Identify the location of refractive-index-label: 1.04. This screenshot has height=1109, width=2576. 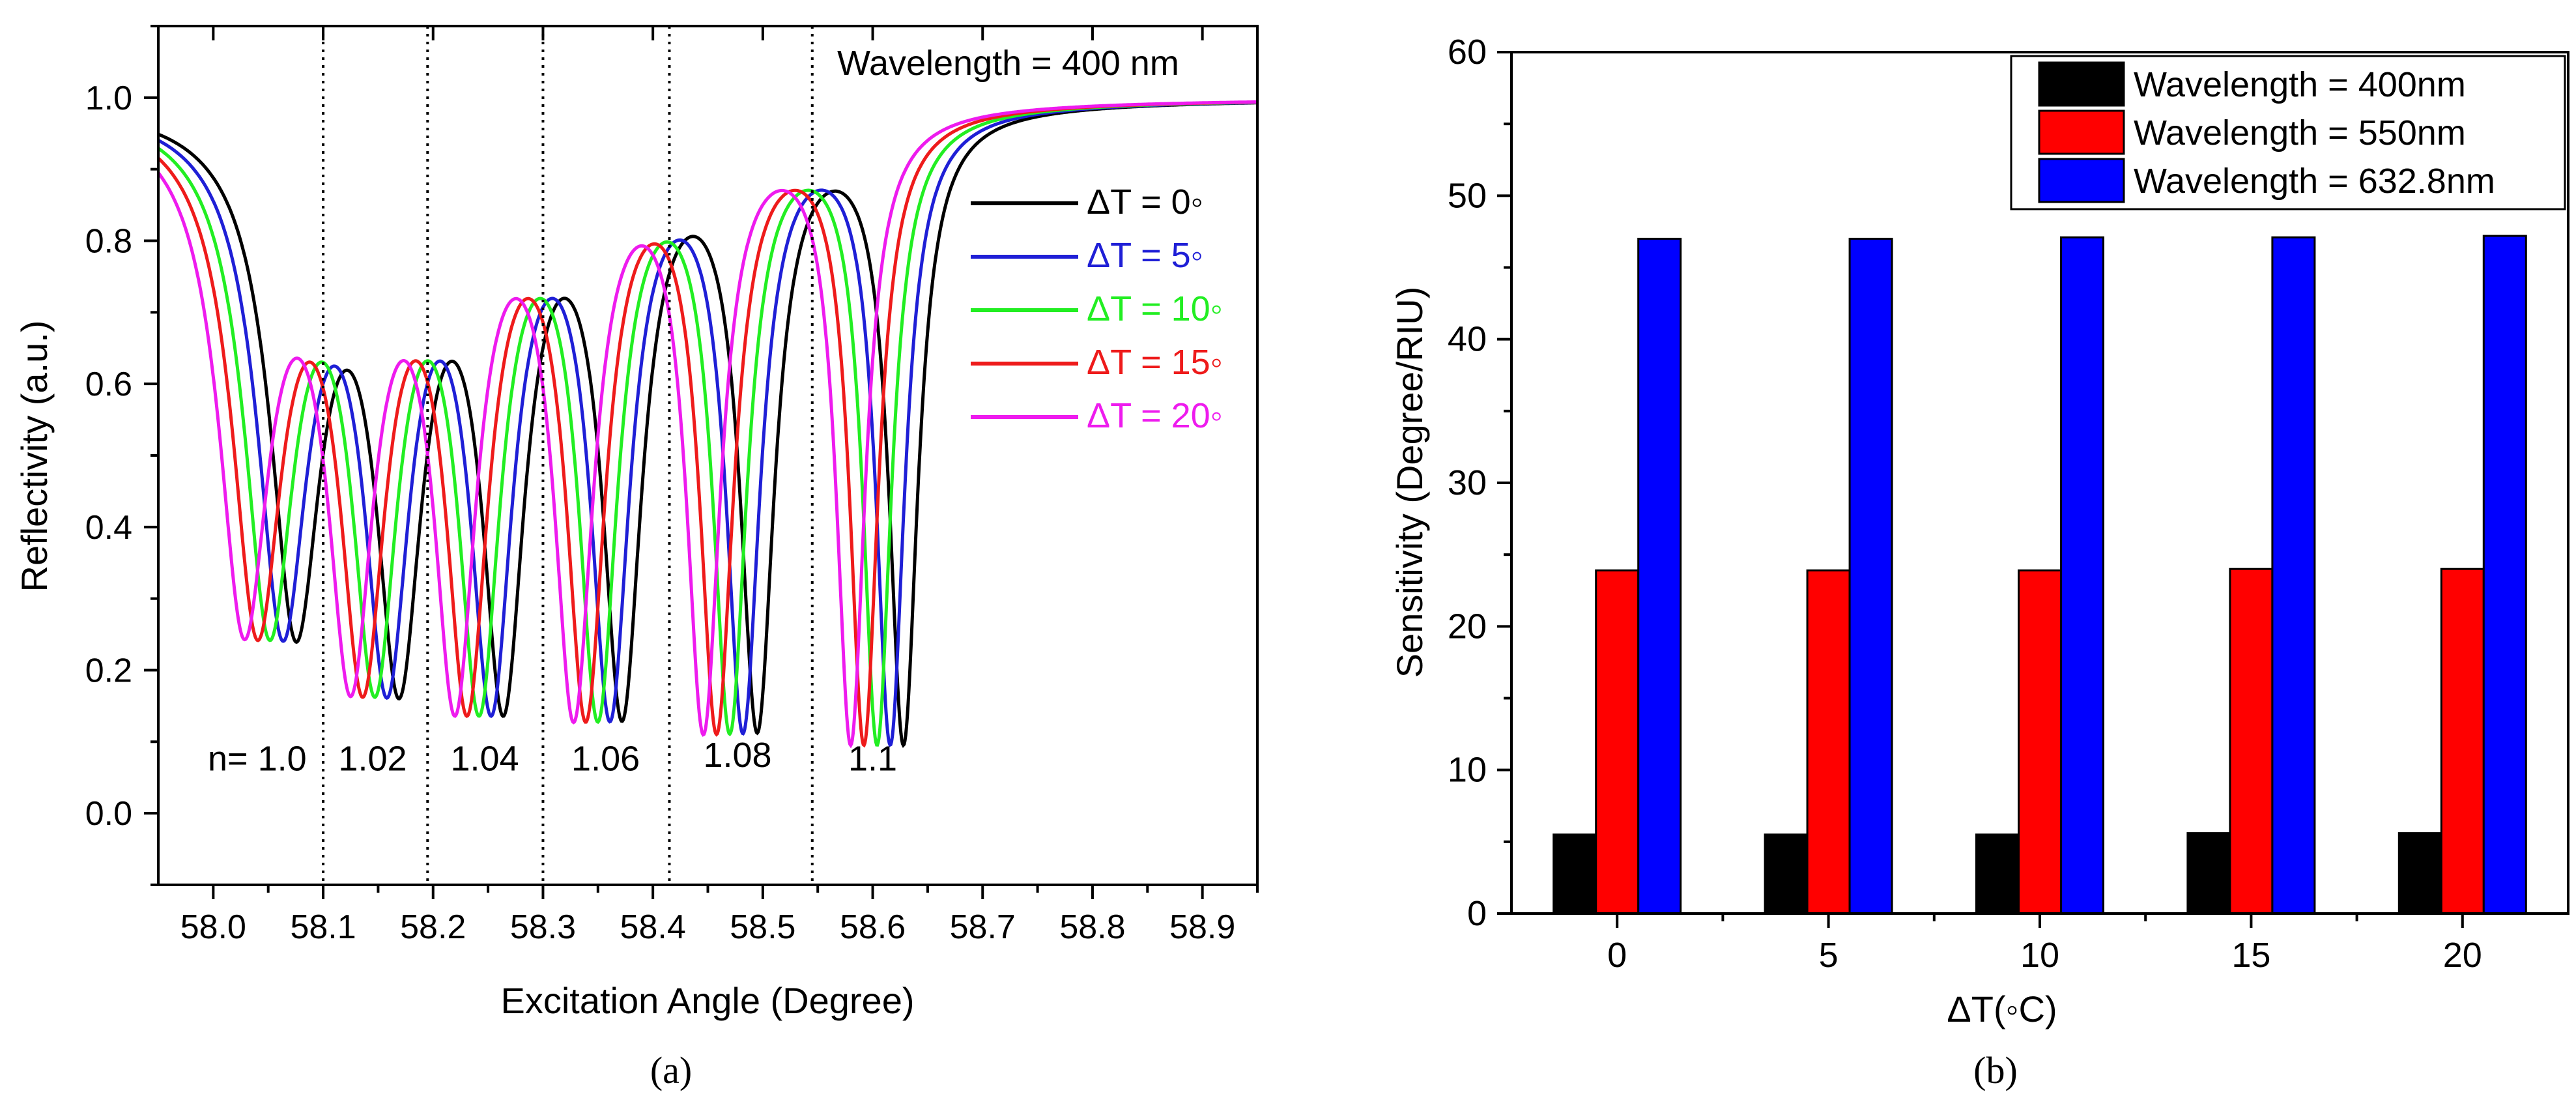
(484, 758).